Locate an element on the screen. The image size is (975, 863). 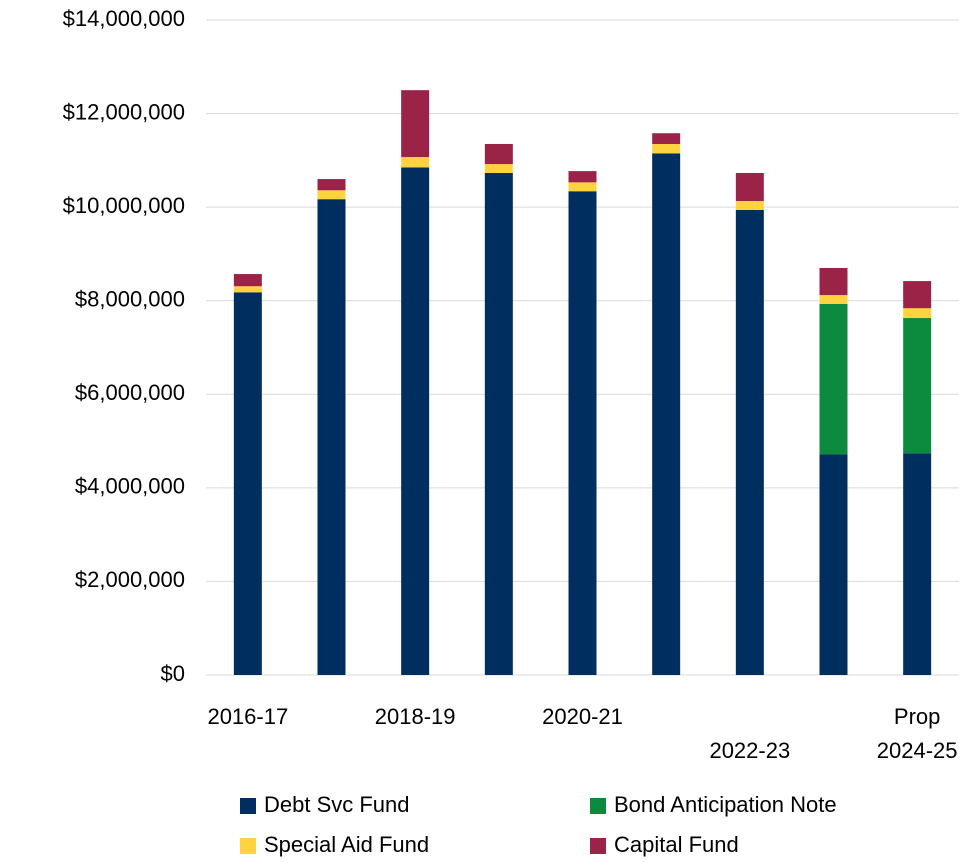
y-tick-label: $10,000,000 is located at coordinates (124, 205).